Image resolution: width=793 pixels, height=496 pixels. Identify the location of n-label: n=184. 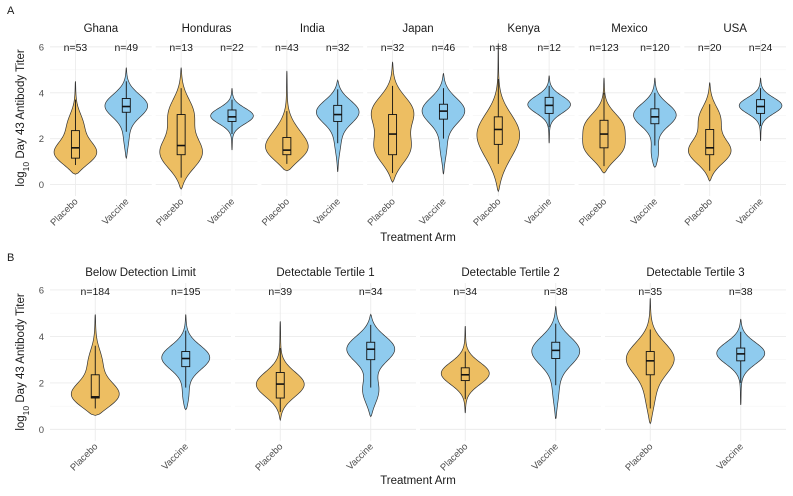
(96, 292).